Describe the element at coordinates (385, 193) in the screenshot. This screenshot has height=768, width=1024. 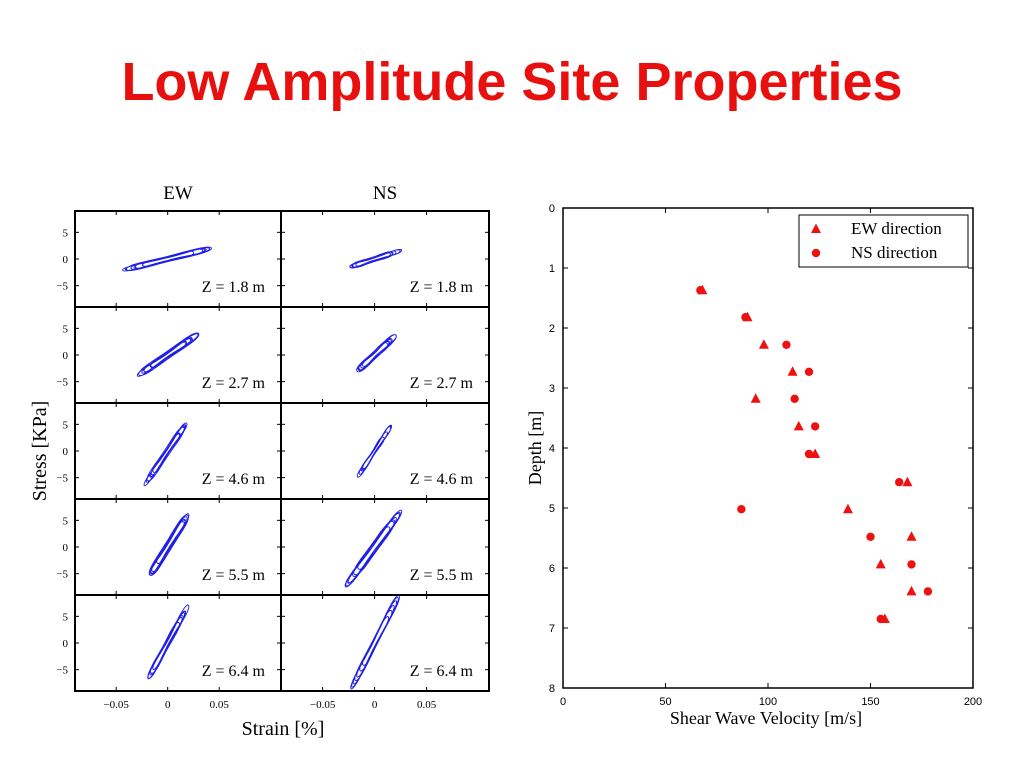
I see `column-title: NS` at that location.